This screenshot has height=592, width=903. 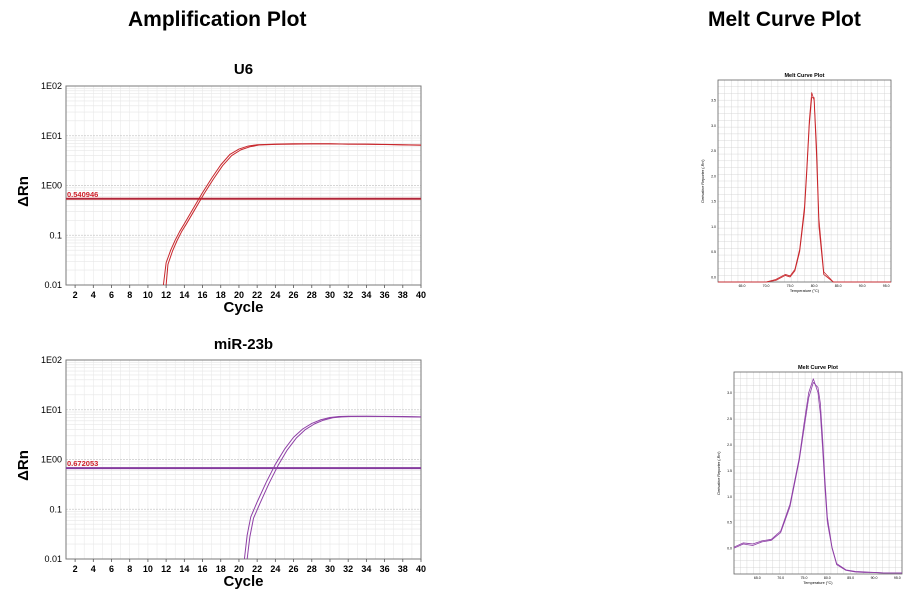 What do you see at coordinates (166, 295) in the screenshot?
I see `x-tick-label: 12` at bounding box center [166, 295].